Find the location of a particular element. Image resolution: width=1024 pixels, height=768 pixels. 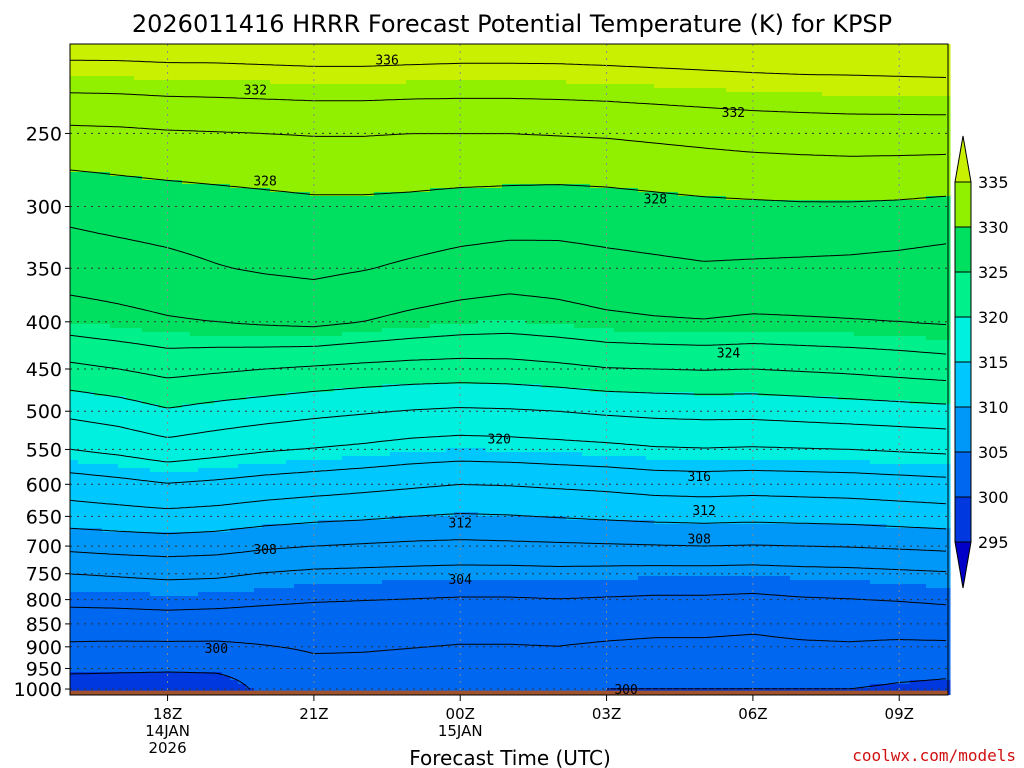

colorbar-label: 305 is located at coordinates (993, 452).